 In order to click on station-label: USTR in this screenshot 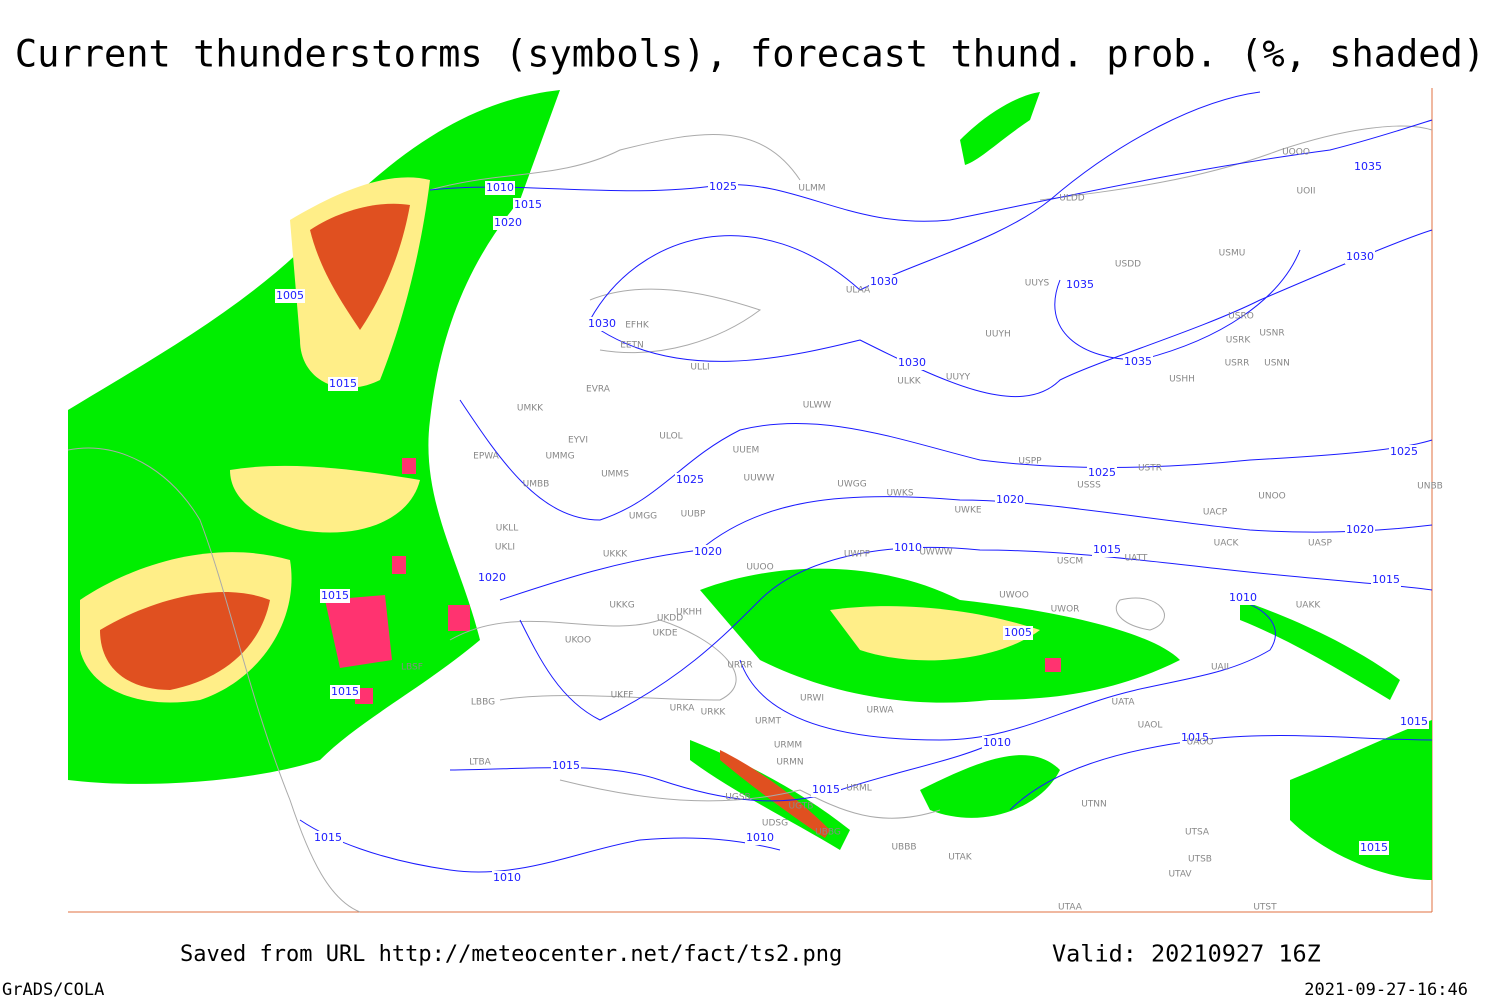, I will do `click(1150, 469)`.